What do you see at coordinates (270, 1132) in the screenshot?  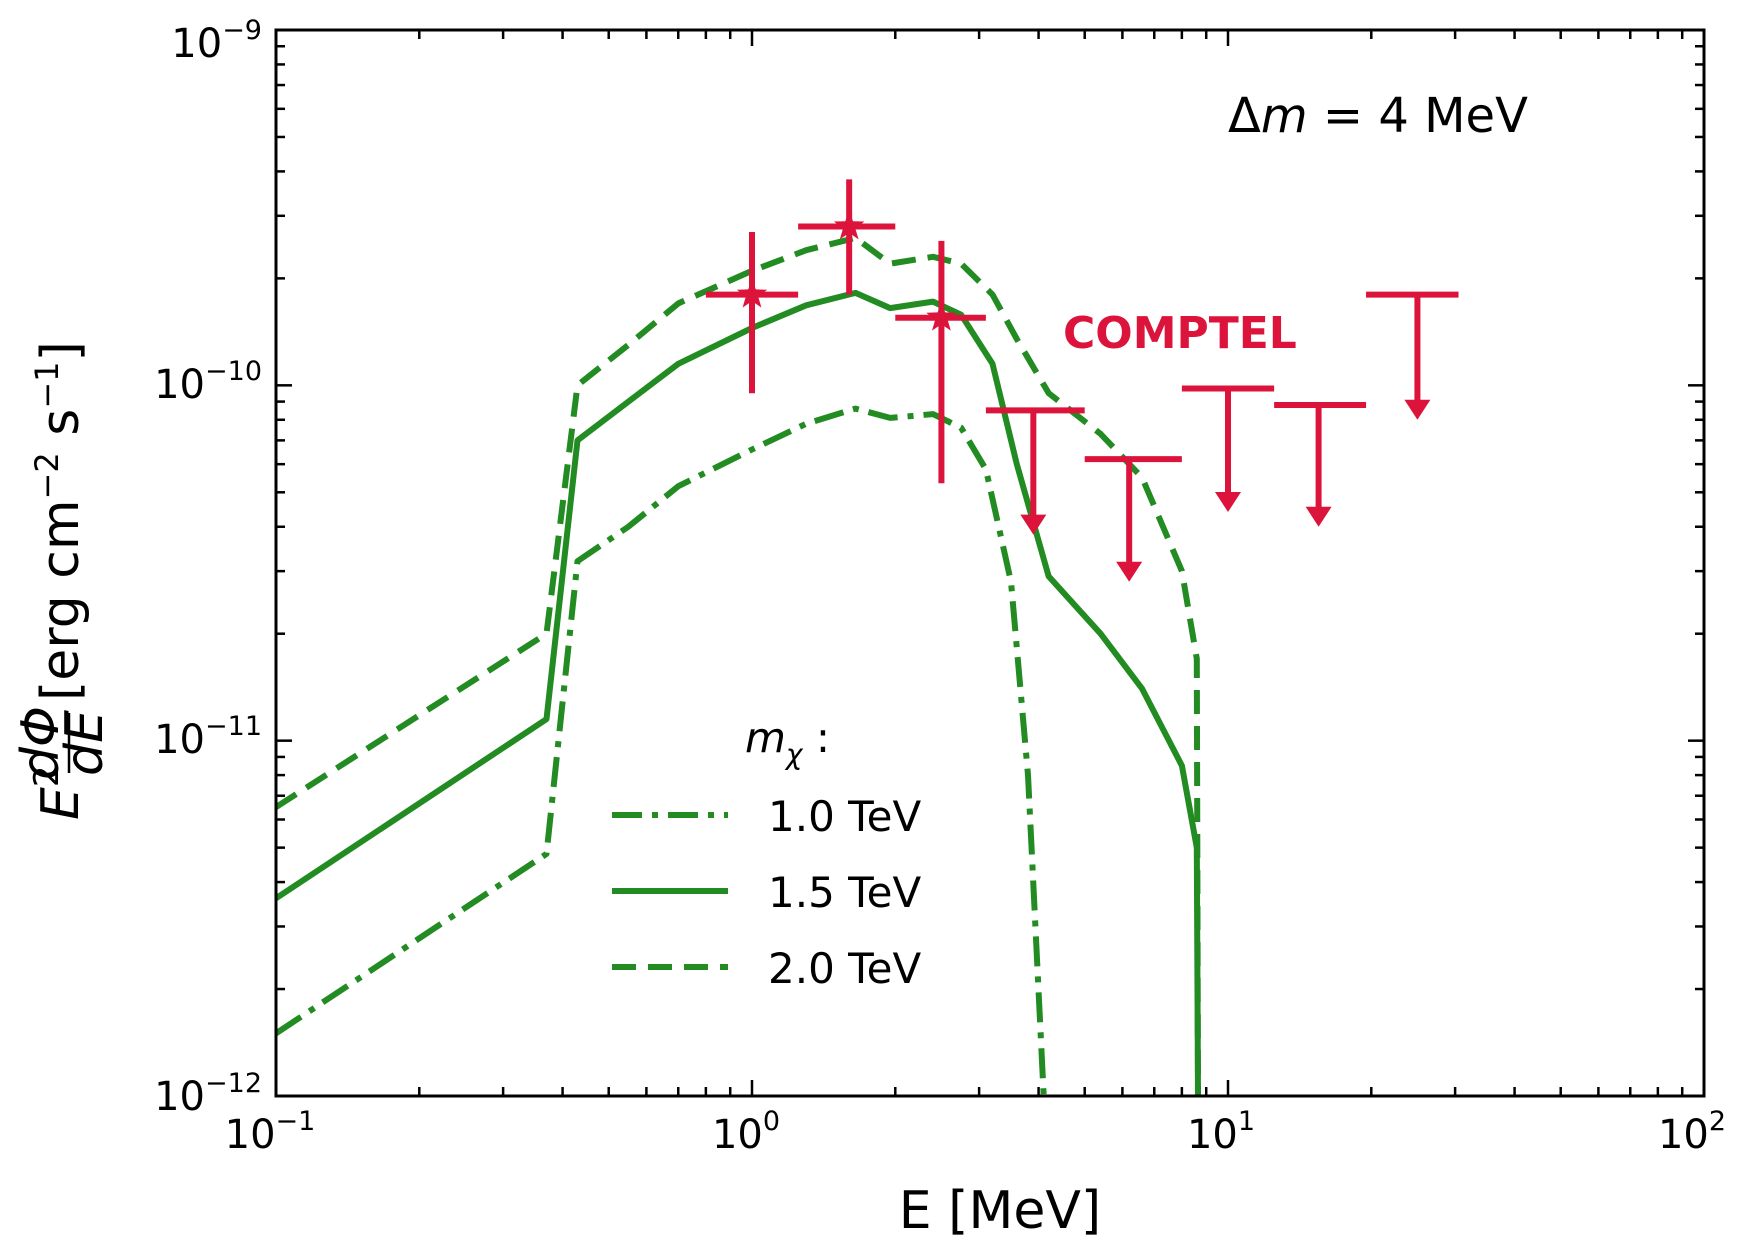 I see `x-tick-label: 10⁻¹` at bounding box center [270, 1132].